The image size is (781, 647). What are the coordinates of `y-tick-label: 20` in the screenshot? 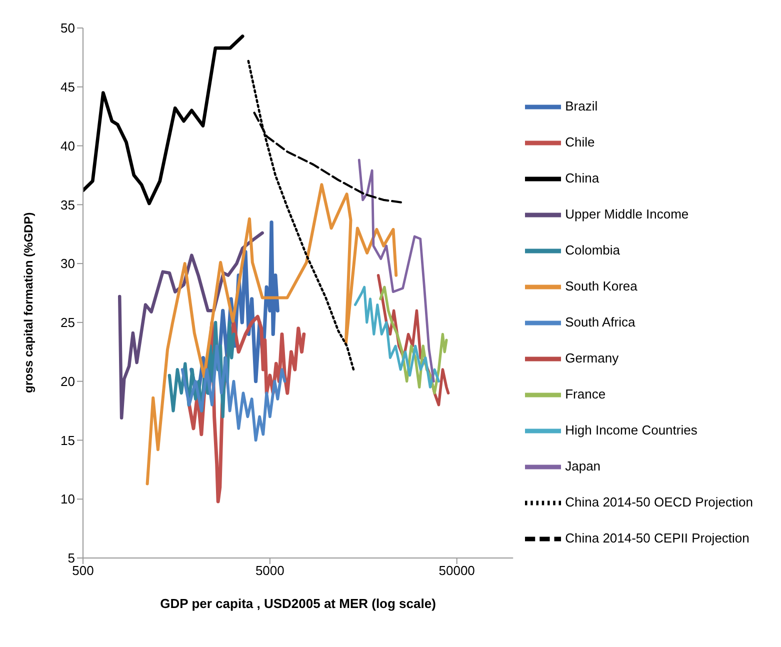 It's located at (67, 381).